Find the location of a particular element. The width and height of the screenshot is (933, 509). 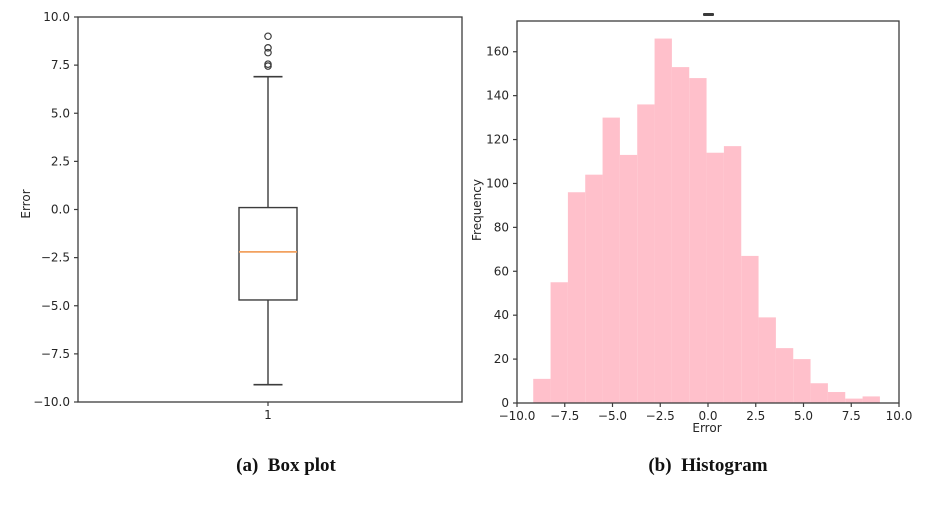

y-tick-label: 5.0 is located at coordinates (60, 113).